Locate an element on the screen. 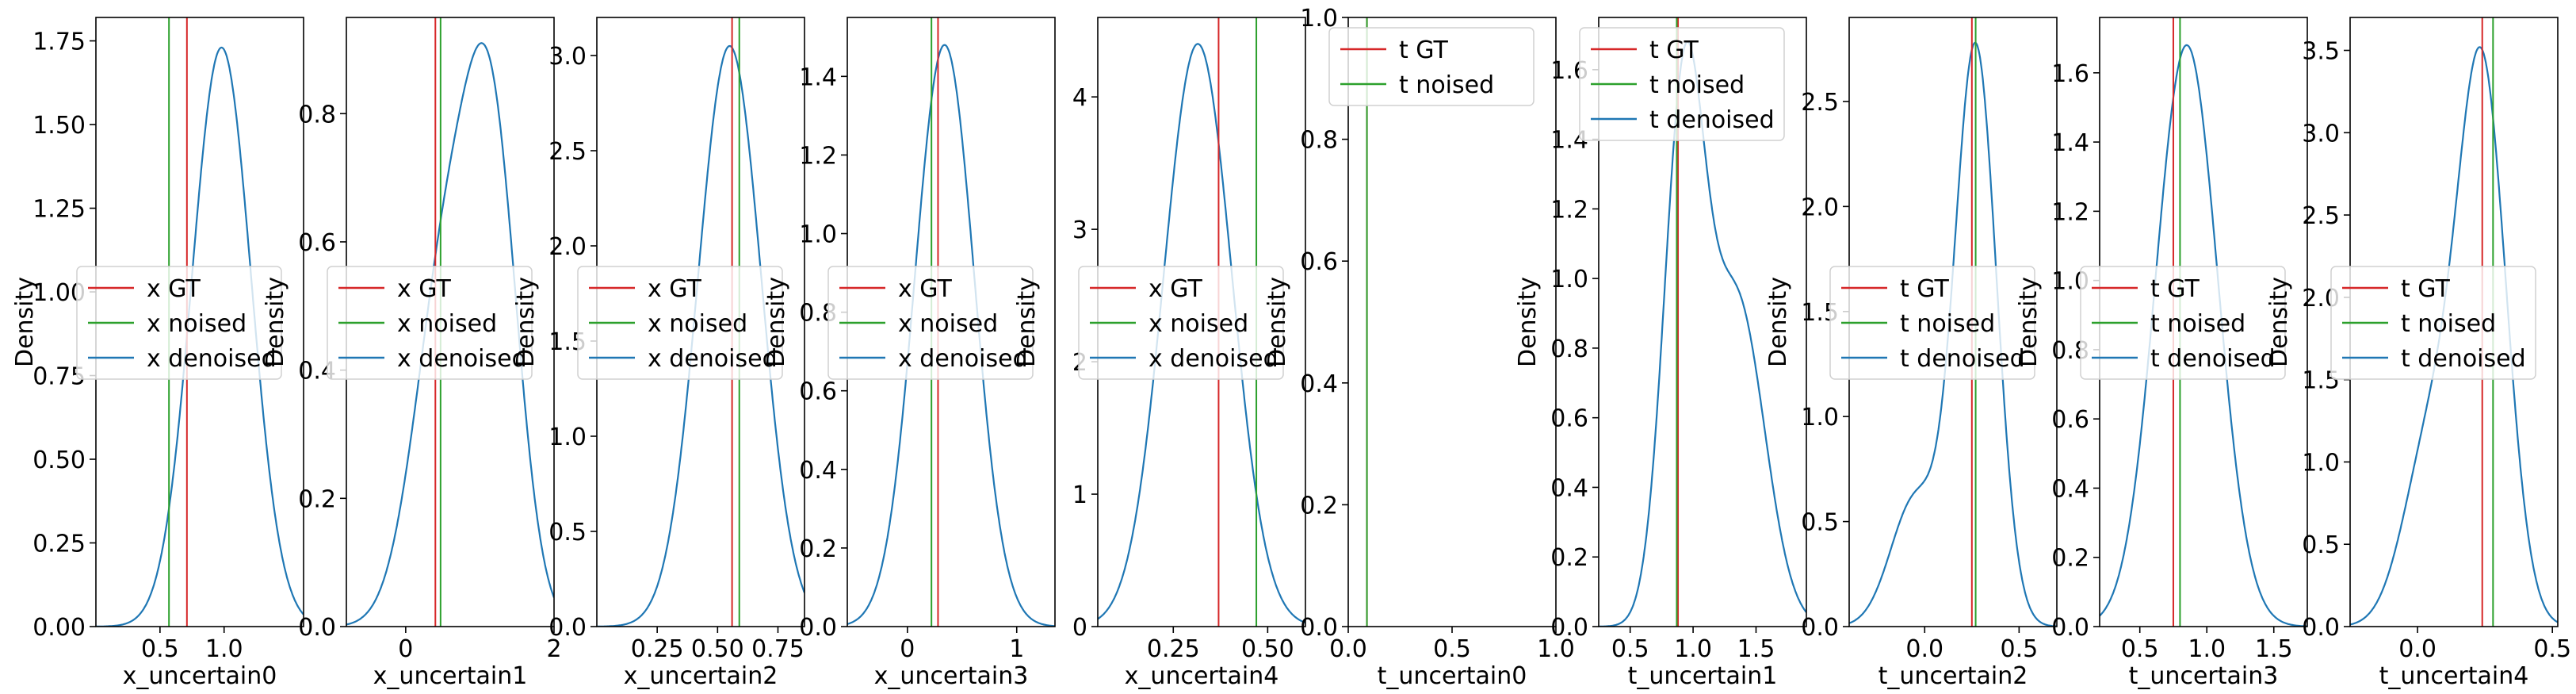 This screenshot has height=694, width=2576. x-tick-label: 0.50 is located at coordinates (1267, 649).